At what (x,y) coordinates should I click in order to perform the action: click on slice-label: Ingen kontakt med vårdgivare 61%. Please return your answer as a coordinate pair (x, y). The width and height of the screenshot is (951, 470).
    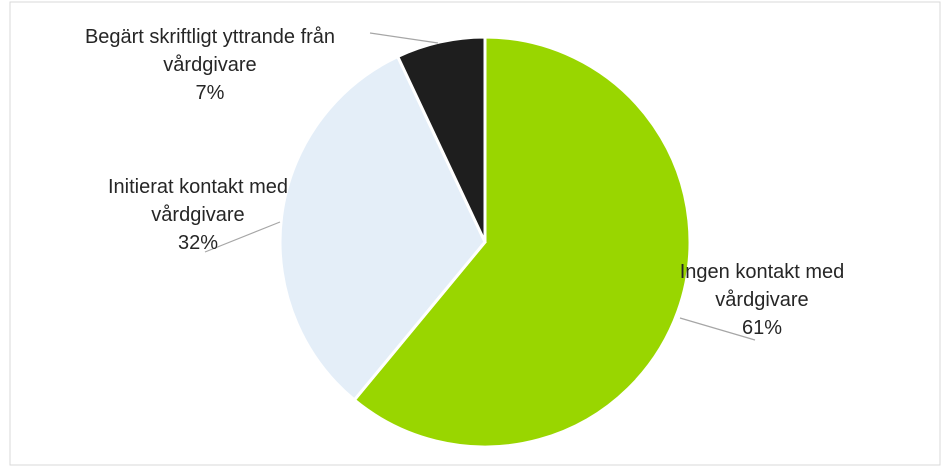
    Looking at the image, I should click on (762, 300).